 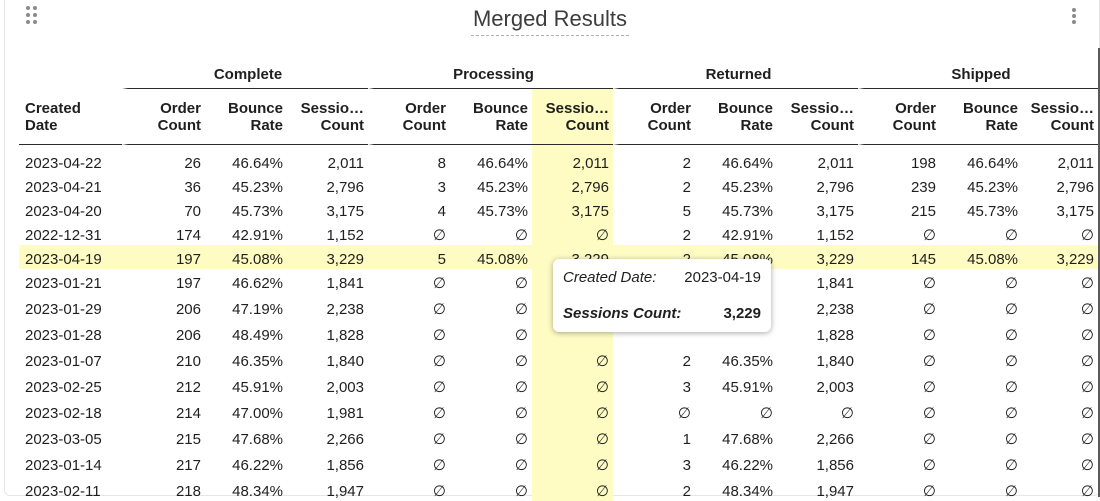 I want to click on table-cell: 1, so click(x=686, y=439).